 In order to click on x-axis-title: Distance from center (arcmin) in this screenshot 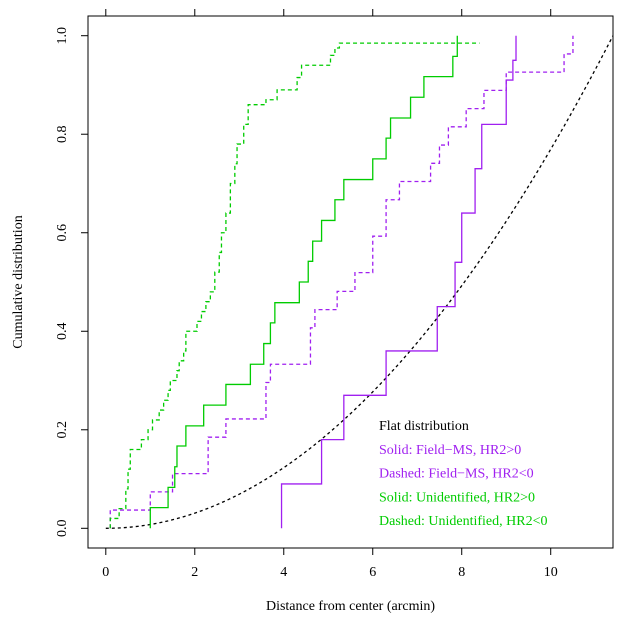, I will do `click(350, 606)`.